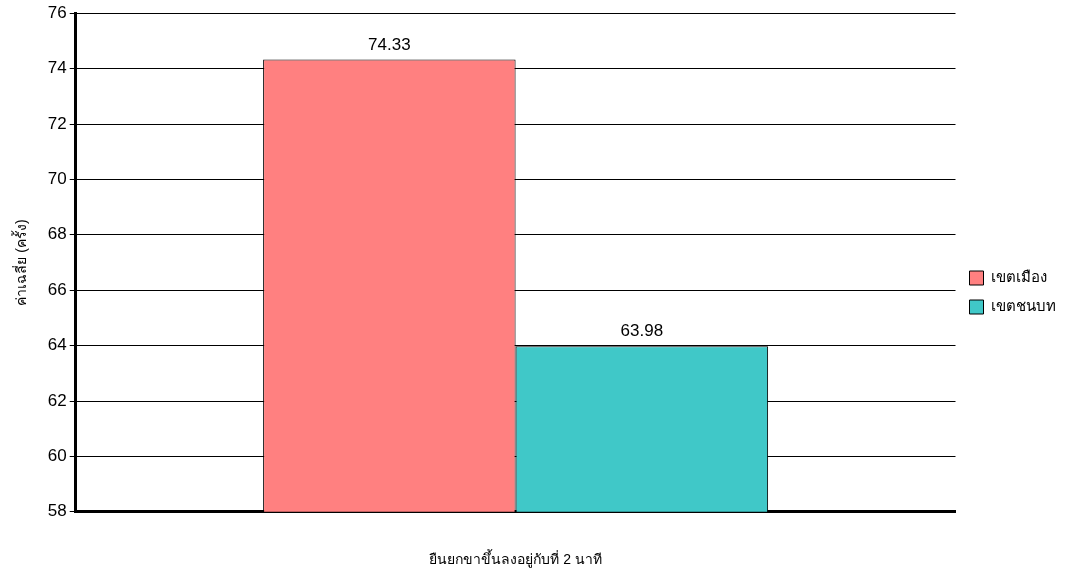 This screenshot has height=581, width=1066. I want to click on y-tick-label: 70, so click(57, 179).